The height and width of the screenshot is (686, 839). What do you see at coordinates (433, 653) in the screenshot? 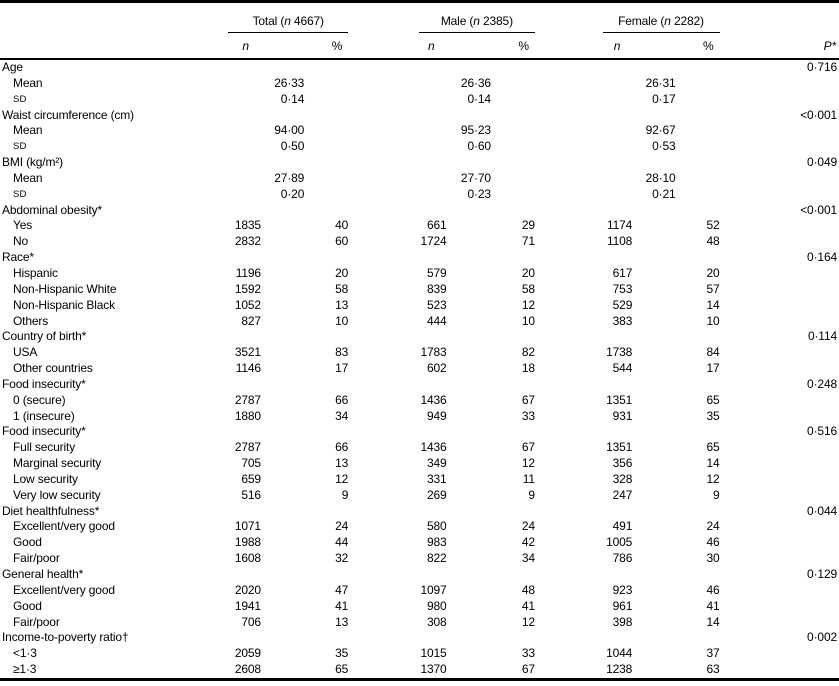
I see `cell-value: 1015` at bounding box center [433, 653].